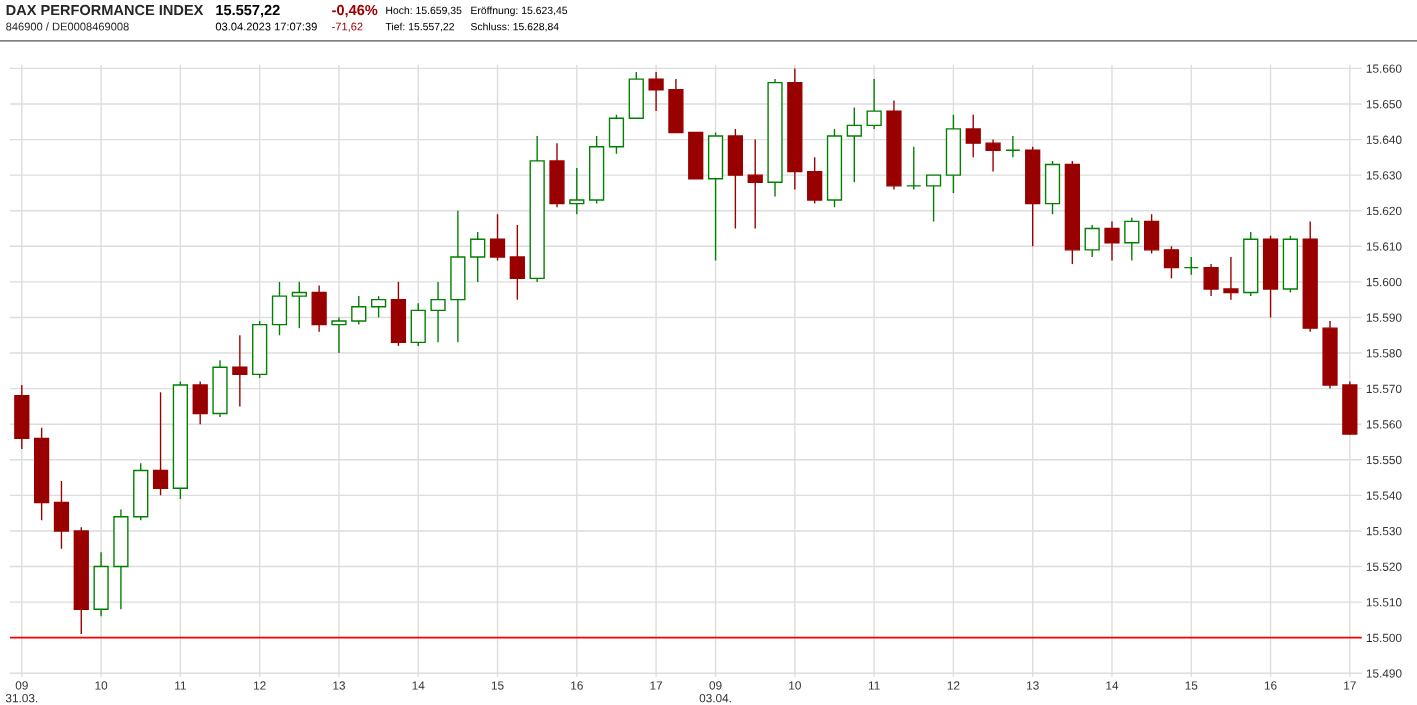  Describe the element at coordinates (419, 27) in the screenshot. I see `text: Tief: 15.557,22` at that location.